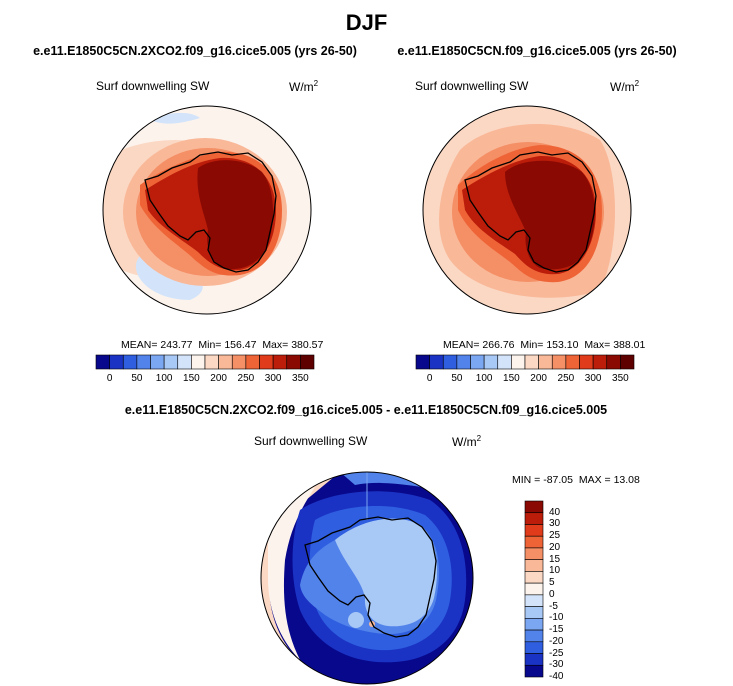 Image resolution: width=733 pixels, height=686 pixels. Describe the element at coordinates (552, 594) in the screenshot. I see `panel3-colorbar-tick-label: 0` at that location.